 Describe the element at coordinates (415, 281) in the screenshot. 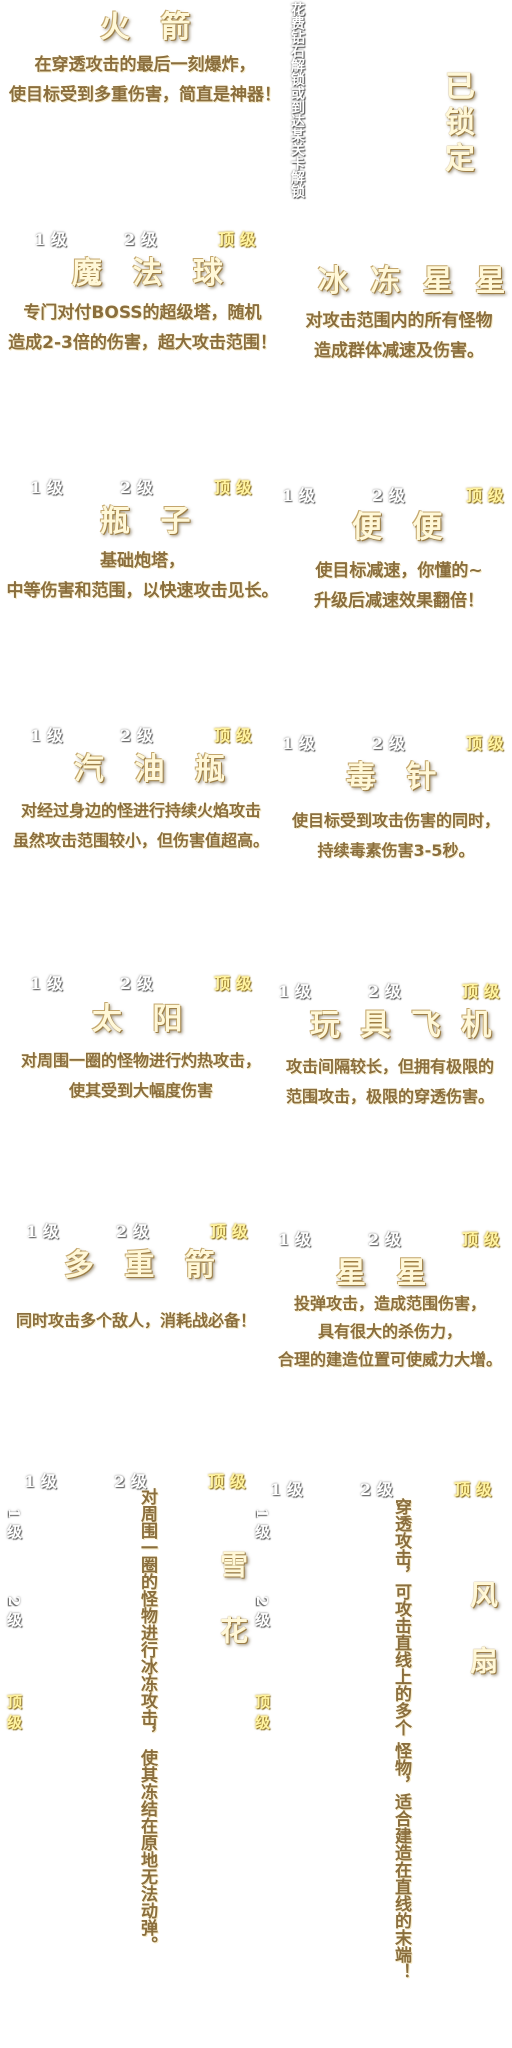

I see `ice-star-title: 冰 冻 星 星` at that location.